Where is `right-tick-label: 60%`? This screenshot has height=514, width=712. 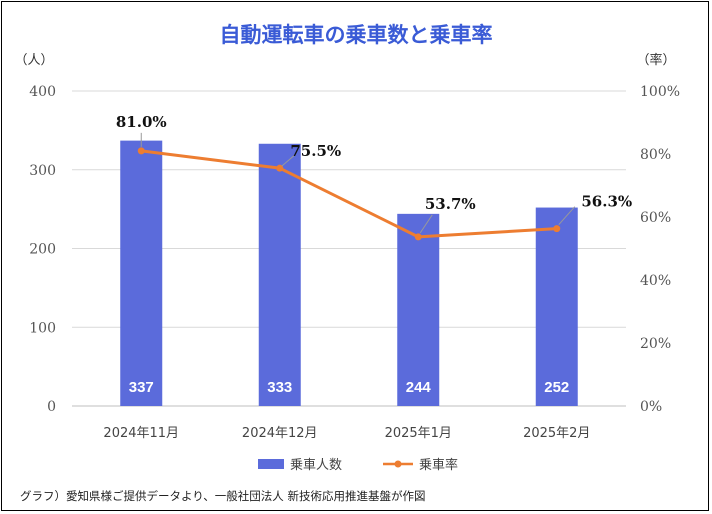 right-tick-label: 60% is located at coordinates (655, 218).